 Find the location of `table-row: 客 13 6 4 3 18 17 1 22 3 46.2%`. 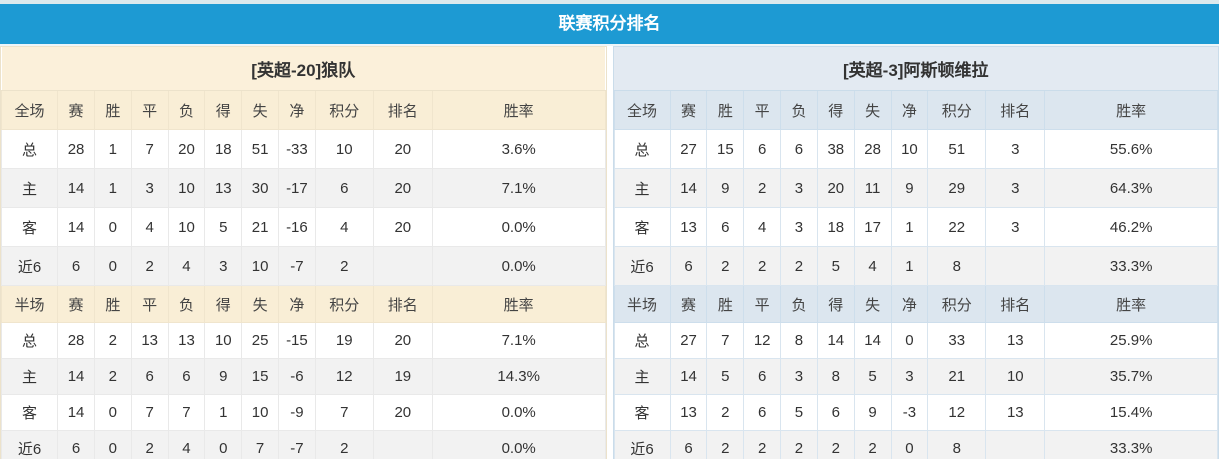

table-row: 客 13 6 4 3 18 17 1 22 3 46.2% is located at coordinates (915, 227).